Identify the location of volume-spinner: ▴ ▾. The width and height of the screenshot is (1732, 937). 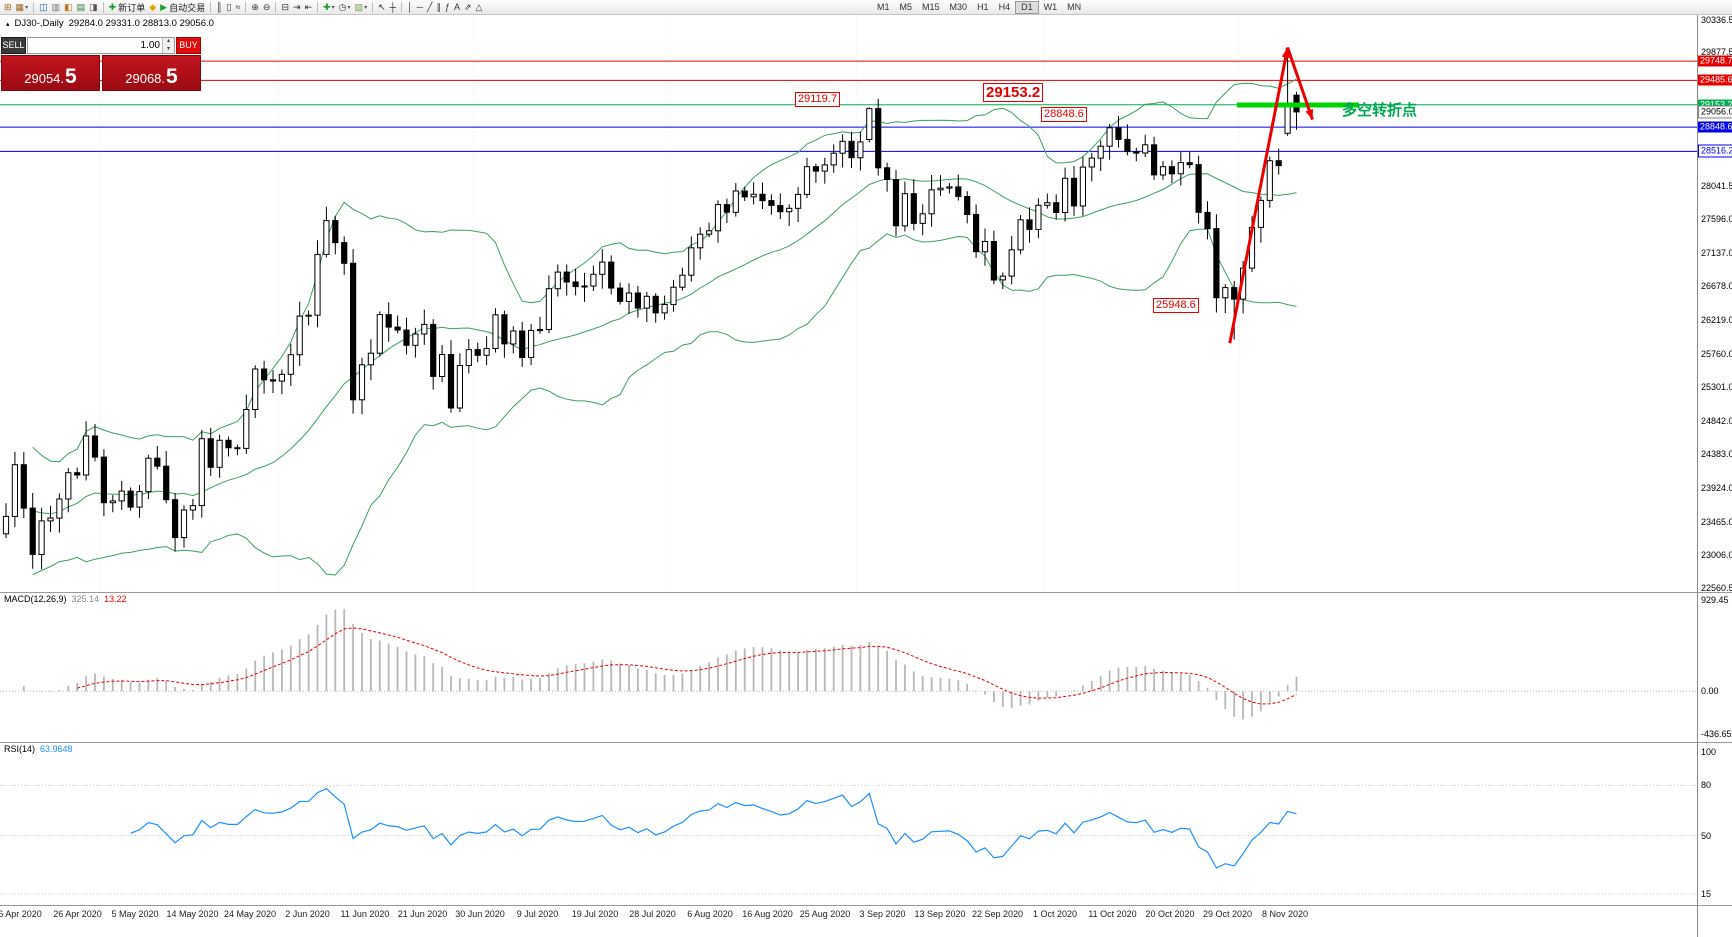
(168, 45).